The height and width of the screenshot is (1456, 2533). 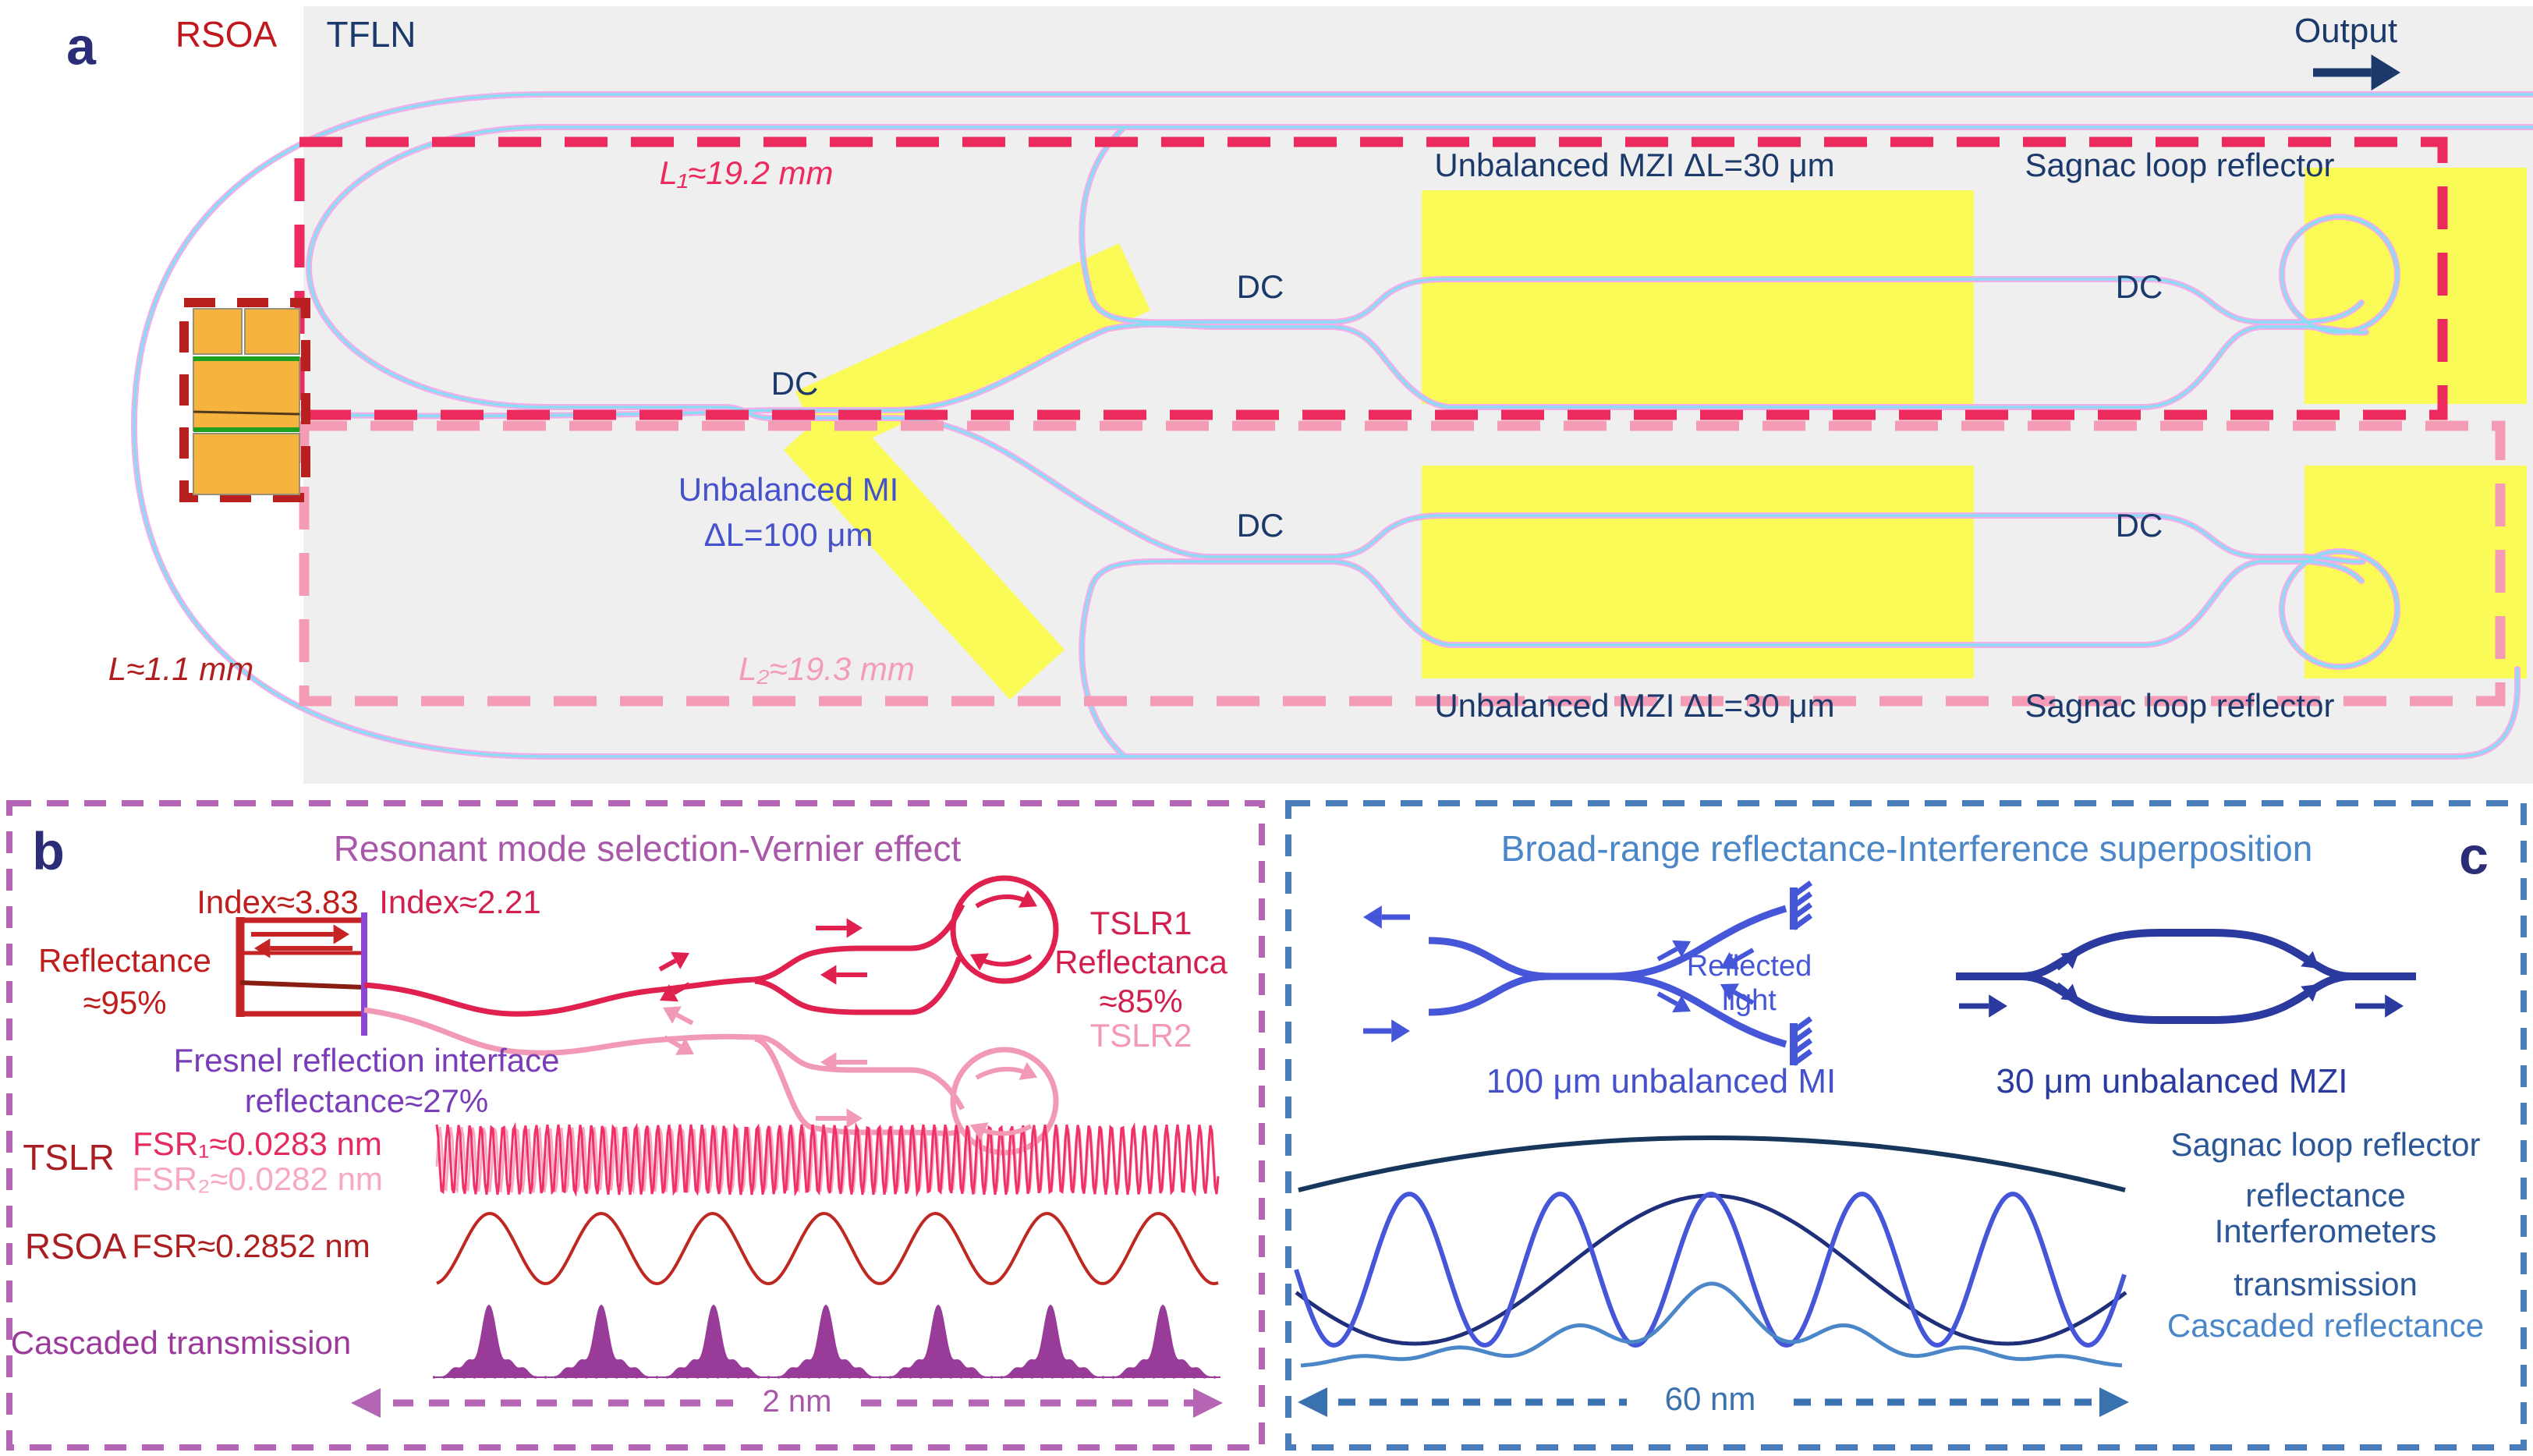 I want to click on rsoa-spectrum-curve, so click(x=827, y=1249).